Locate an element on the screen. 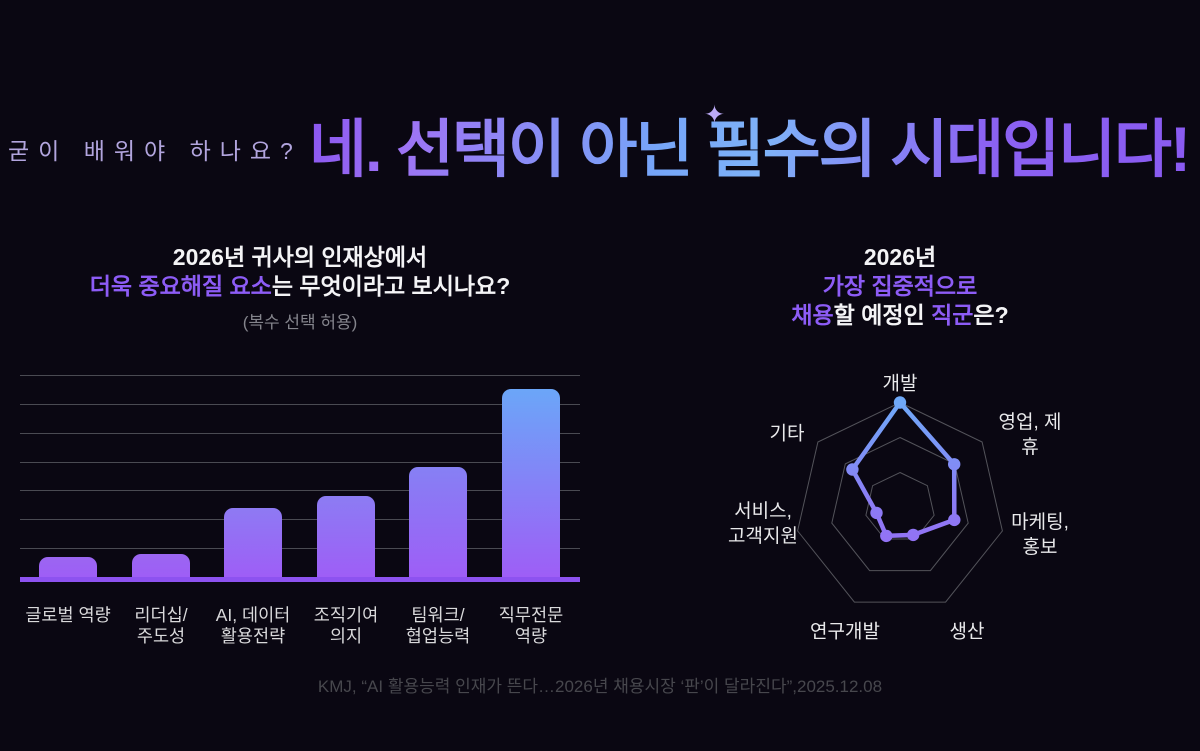 This screenshot has width=1200, height=751. bar-chart-title-line2: 더욱 중요해질 요소는 무엇이라고 보시나요? is located at coordinates (300, 286).